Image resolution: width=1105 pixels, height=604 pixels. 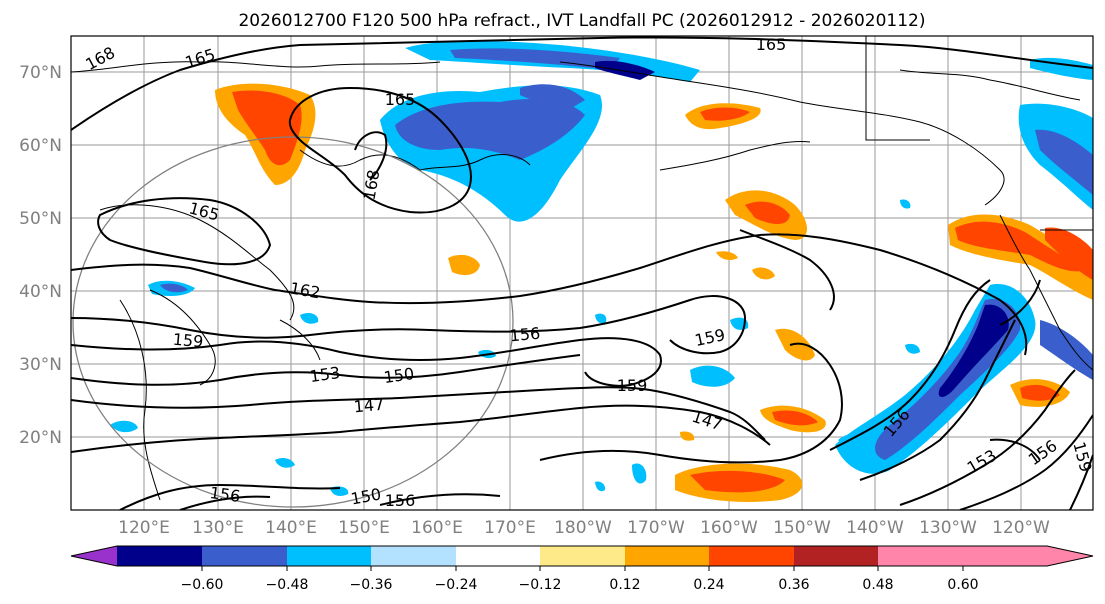 What do you see at coordinates (291, 528) in the screenshot?
I see `lon-label: 140°E` at bounding box center [291, 528].